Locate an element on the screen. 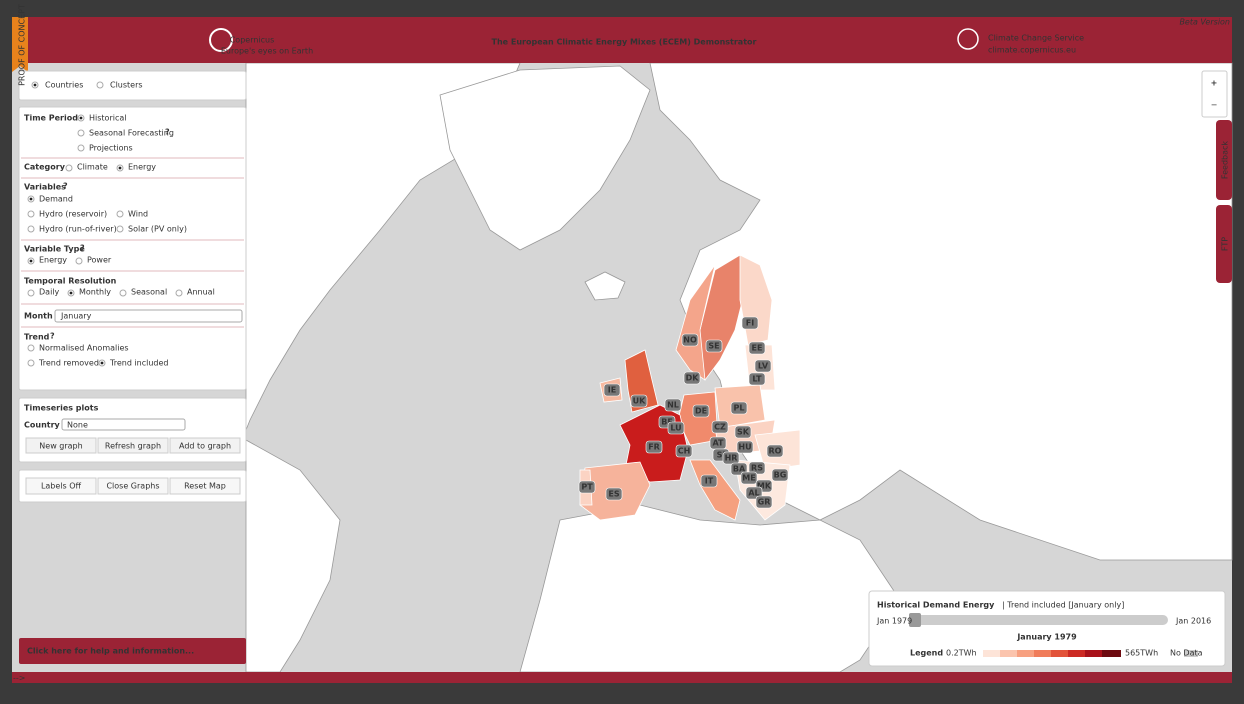  feedback-label: Feedback is located at coordinates (1225, 160).